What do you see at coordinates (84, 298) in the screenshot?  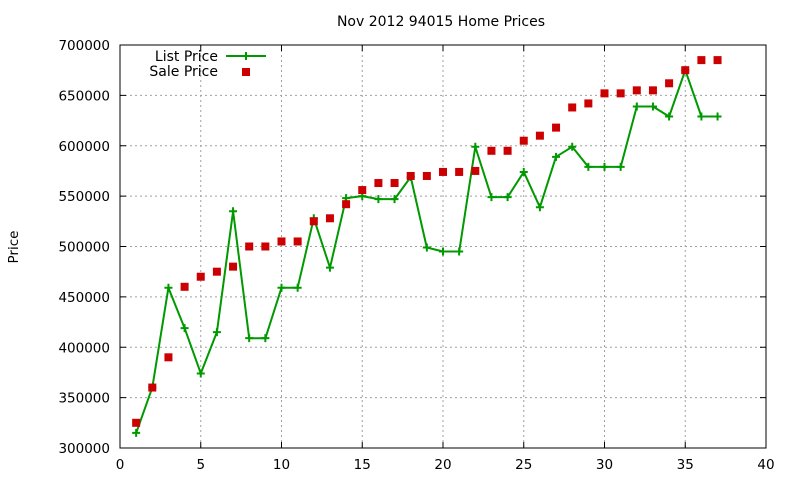 I see `y-tick-label: 450000` at bounding box center [84, 298].